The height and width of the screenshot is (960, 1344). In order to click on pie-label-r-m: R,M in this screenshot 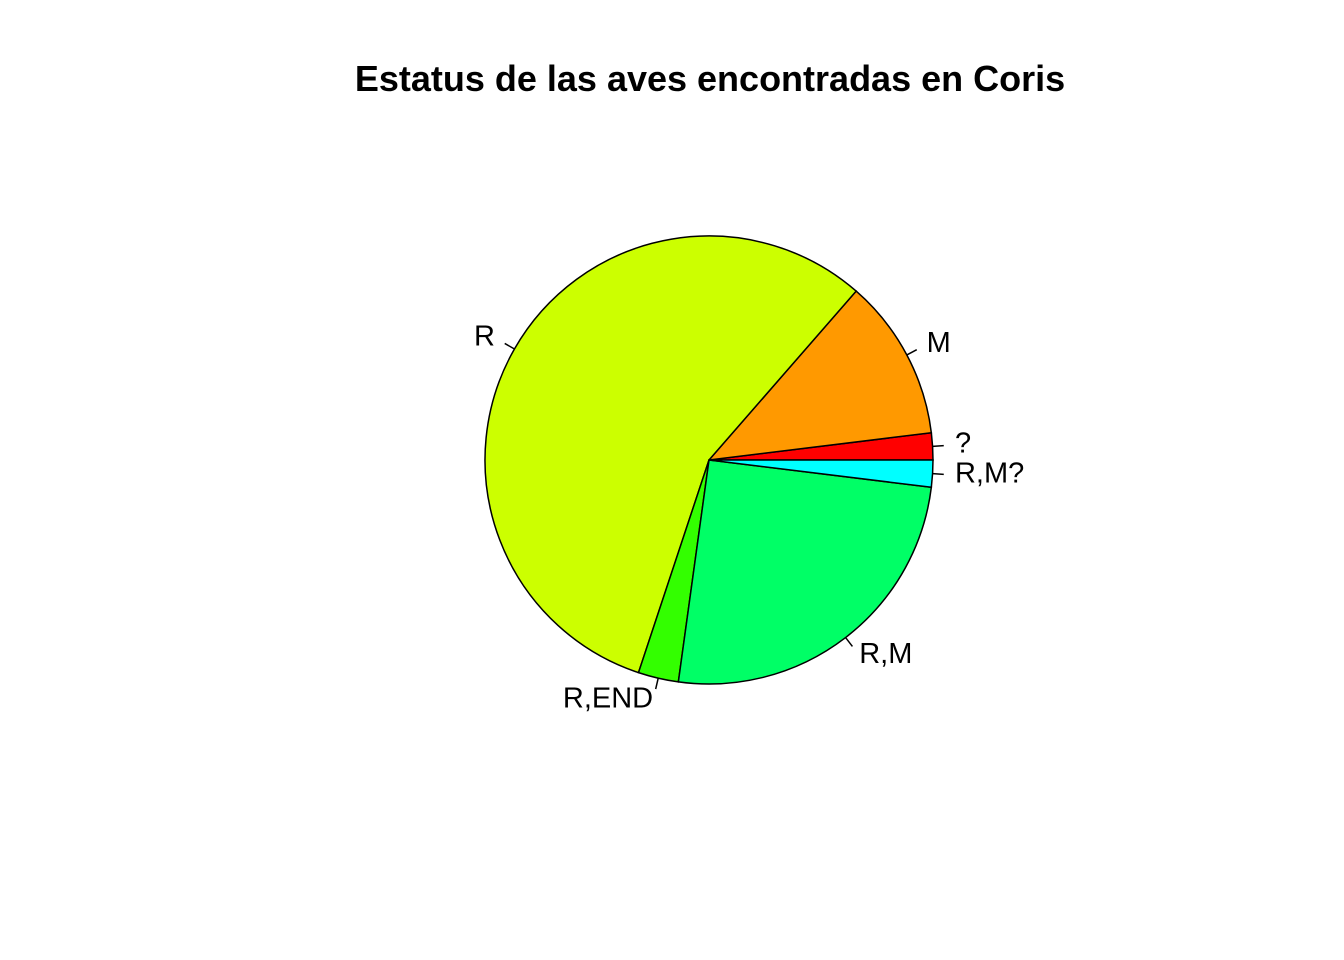, I will do `click(885, 654)`.